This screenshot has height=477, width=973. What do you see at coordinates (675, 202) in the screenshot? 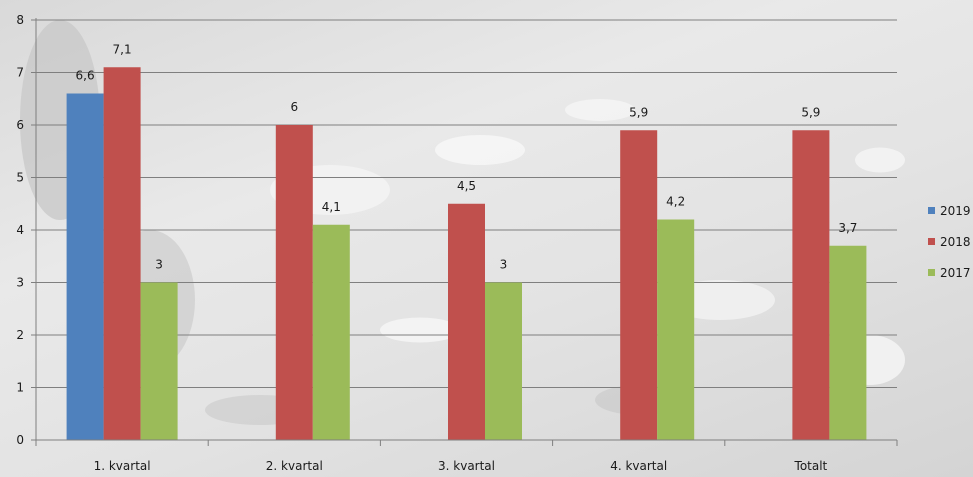
I see `data-label: 4,2` at bounding box center [675, 202].